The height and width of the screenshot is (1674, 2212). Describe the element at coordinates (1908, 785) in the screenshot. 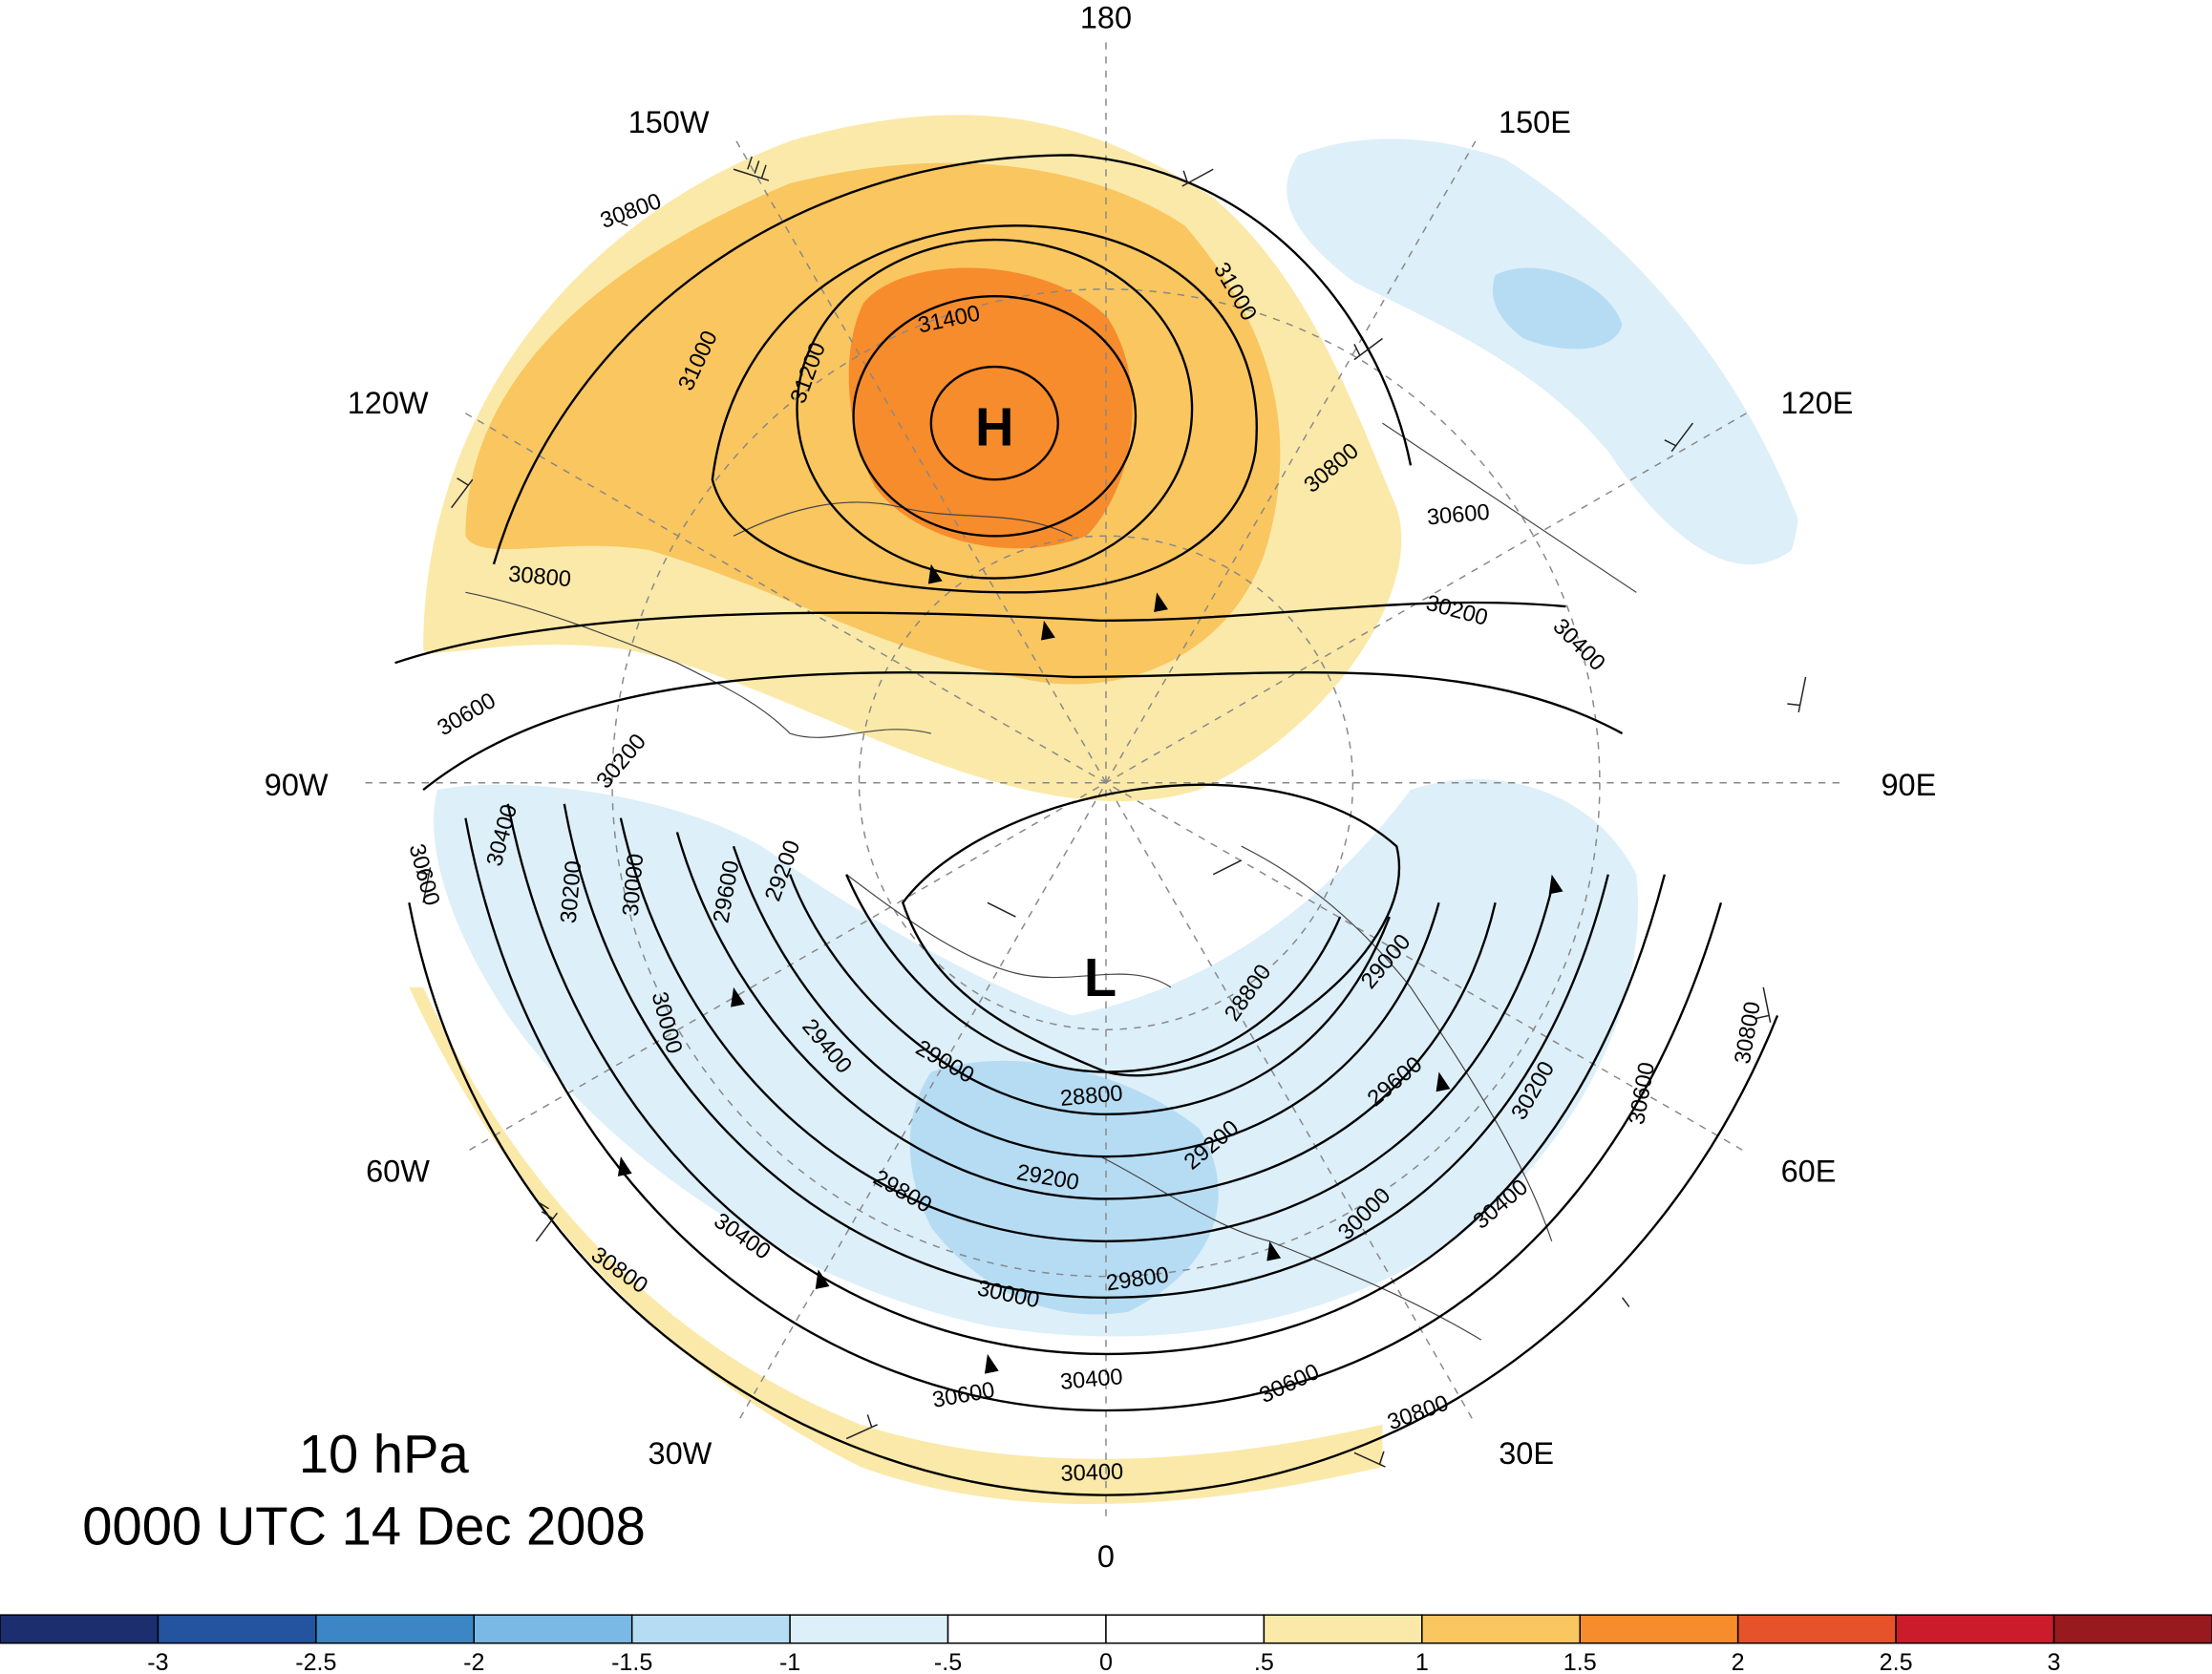

I see `longitude-label-90e: 90E` at that location.